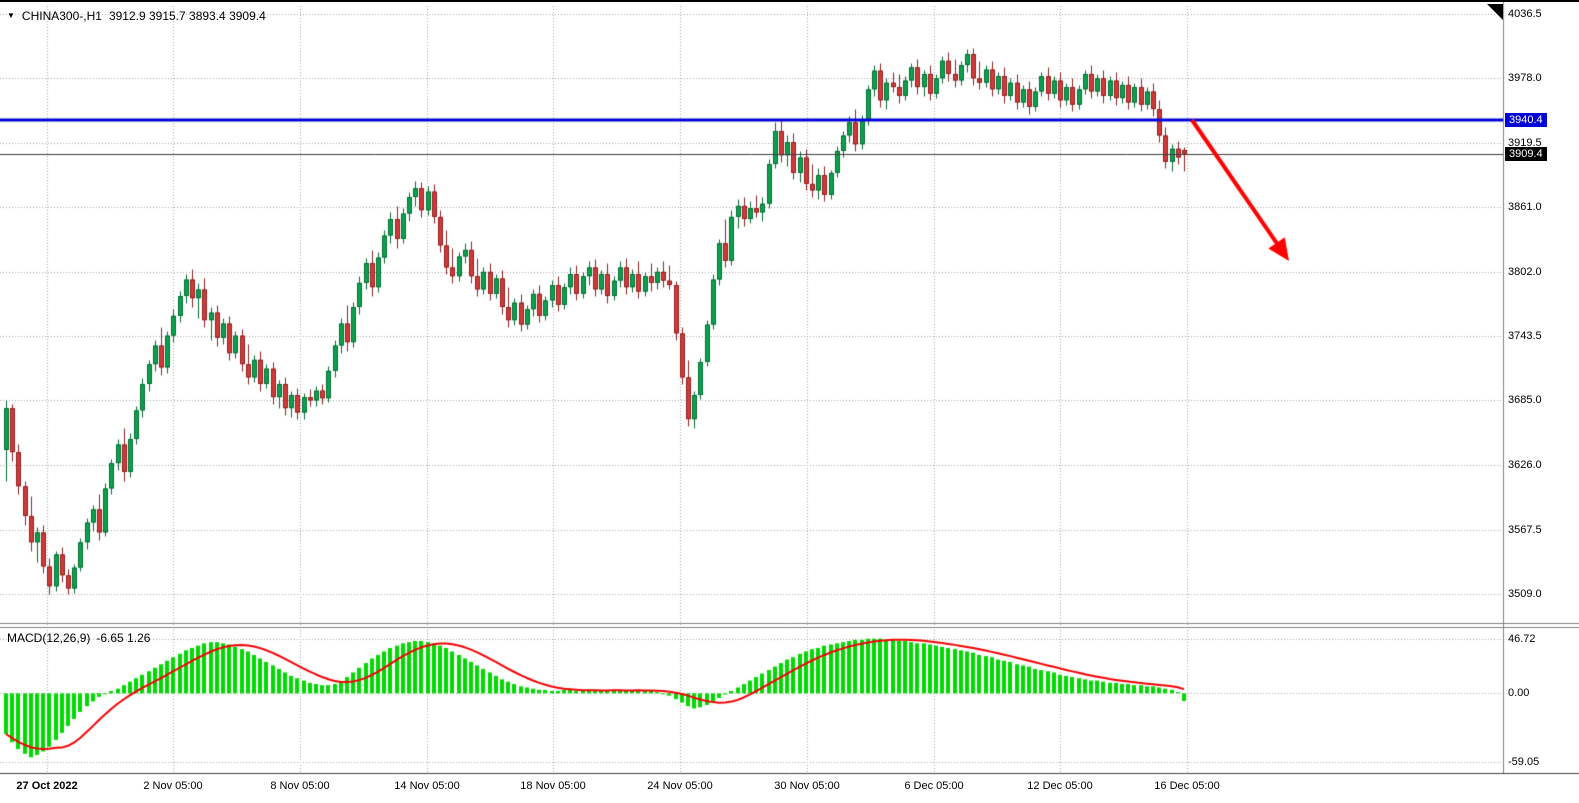  I want to click on price-line-tag: 3940.4, so click(1526, 119).